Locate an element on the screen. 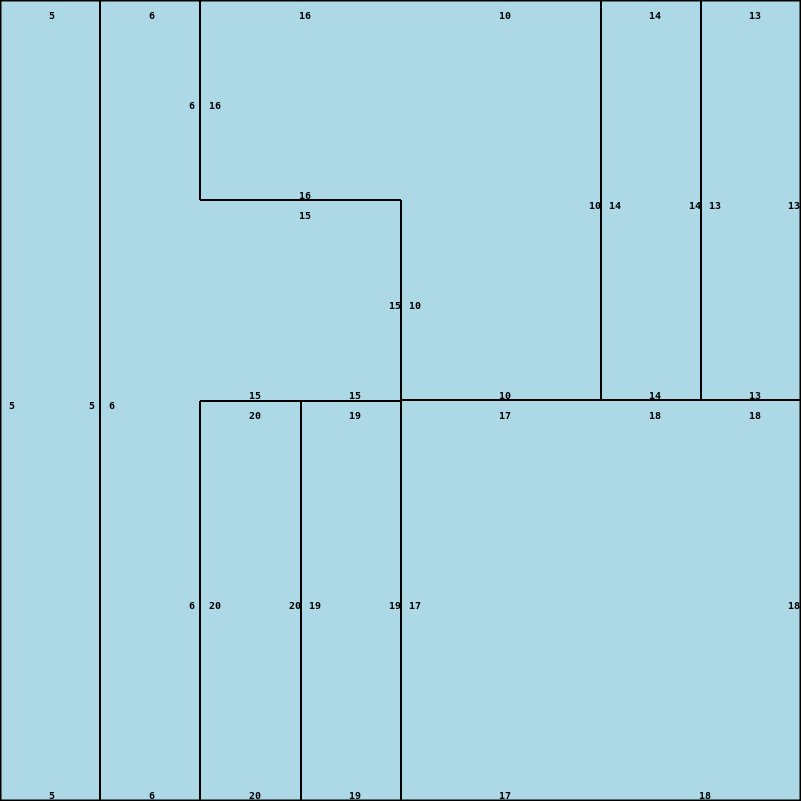 The height and width of the screenshot is (801, 801). region-15-label-bottom-right: 15 is located at coordinates (355, 396).